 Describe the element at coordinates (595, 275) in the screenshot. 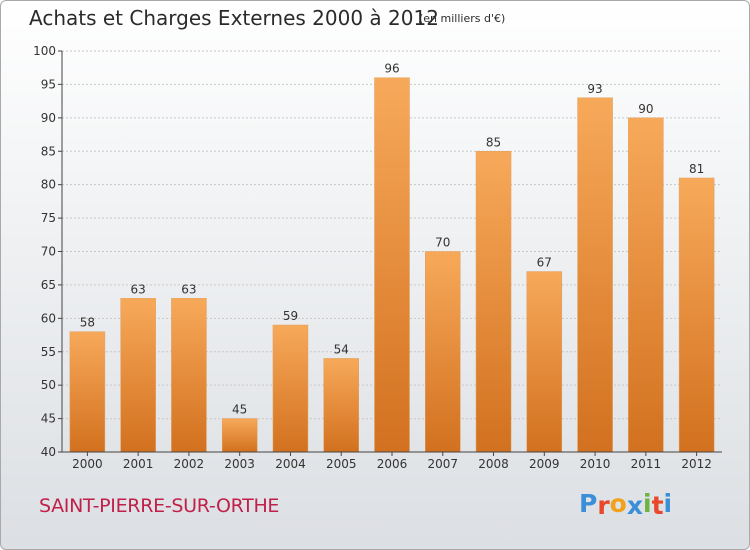

I see `bar-2010` at that location.